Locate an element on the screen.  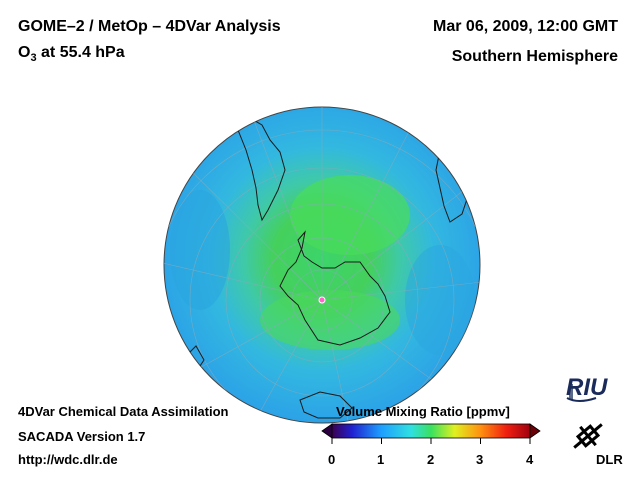
colorbar is located at coordinates (431, 433).